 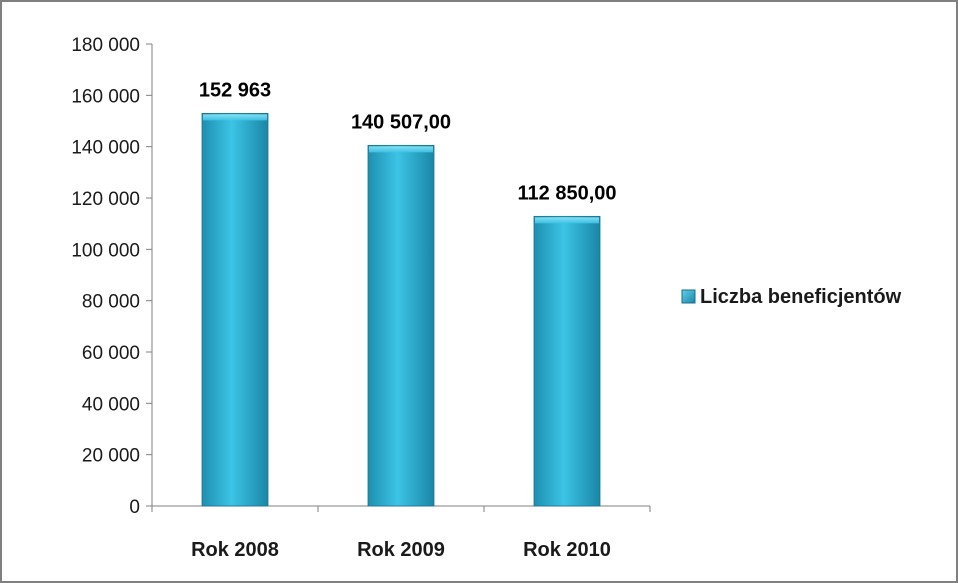 I want to click on x-category-label: Rok 2009, so click(x=401, y=550).